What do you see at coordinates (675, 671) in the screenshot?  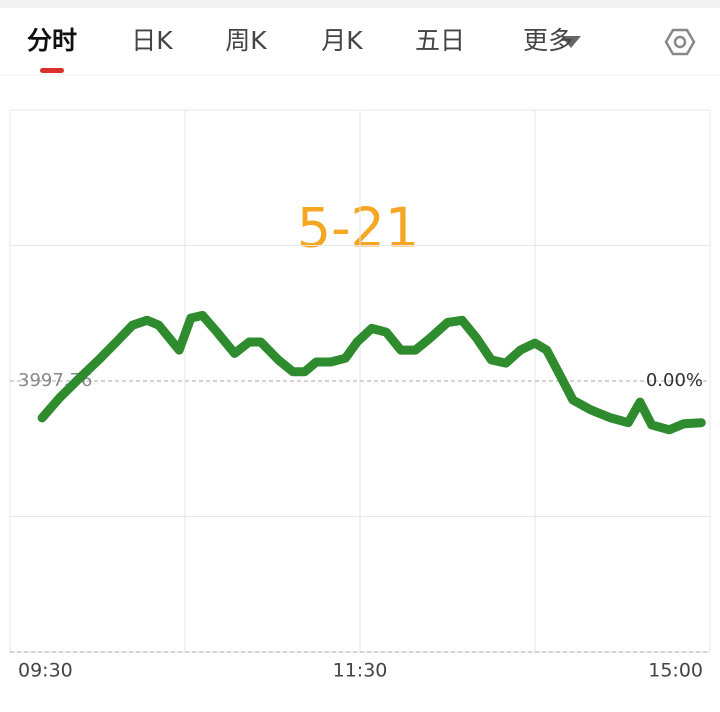 I see `x-tick-label: 15:00` at bounding box center [675, 671].